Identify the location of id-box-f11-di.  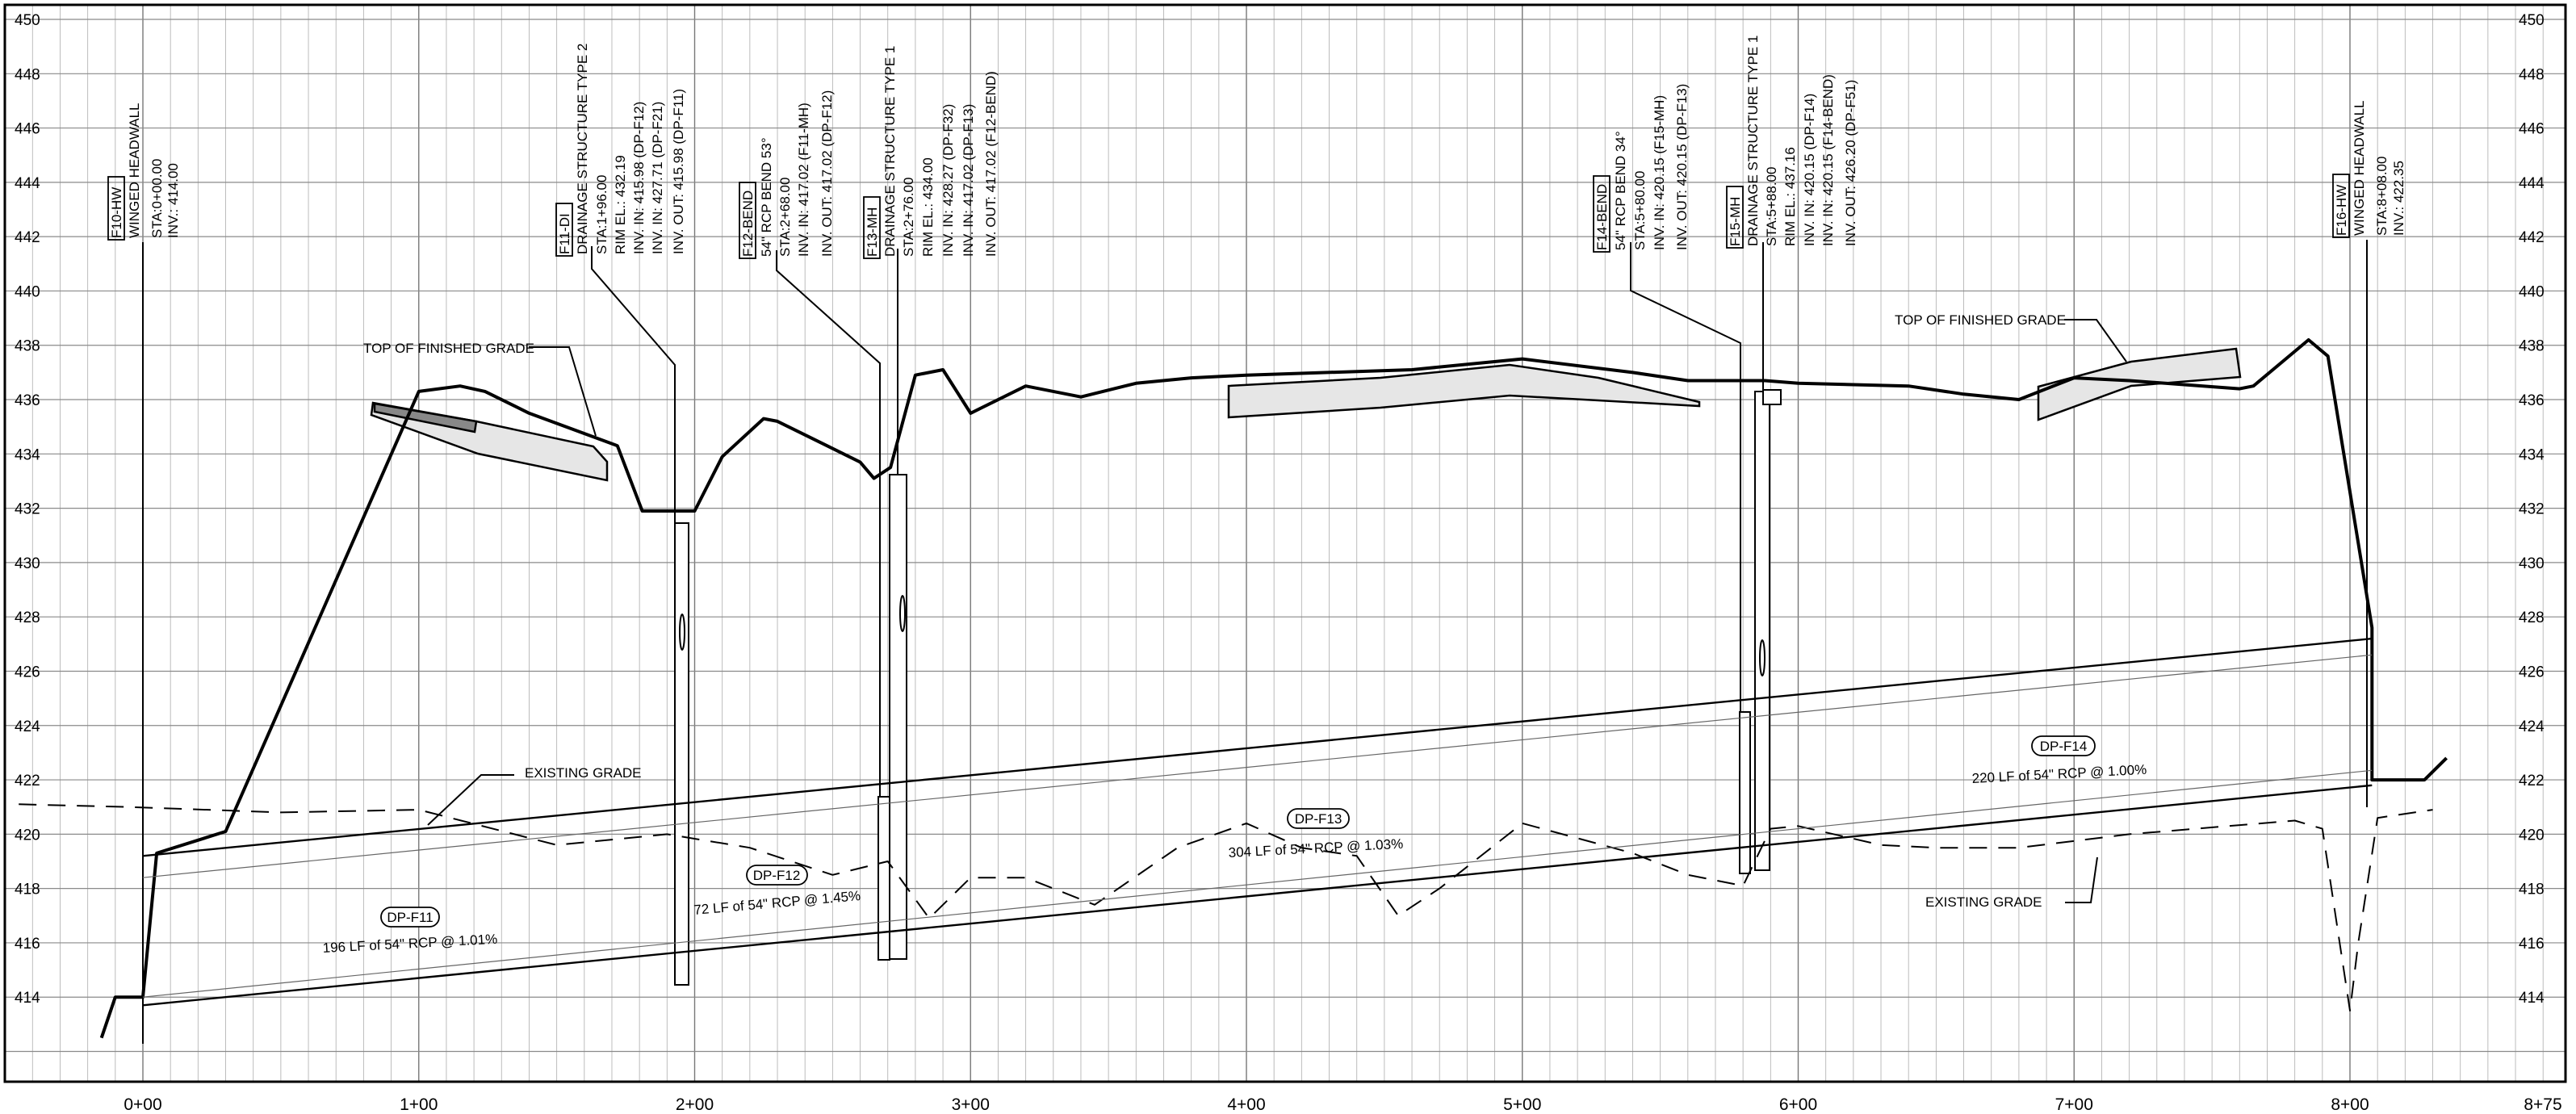
(564, 230).